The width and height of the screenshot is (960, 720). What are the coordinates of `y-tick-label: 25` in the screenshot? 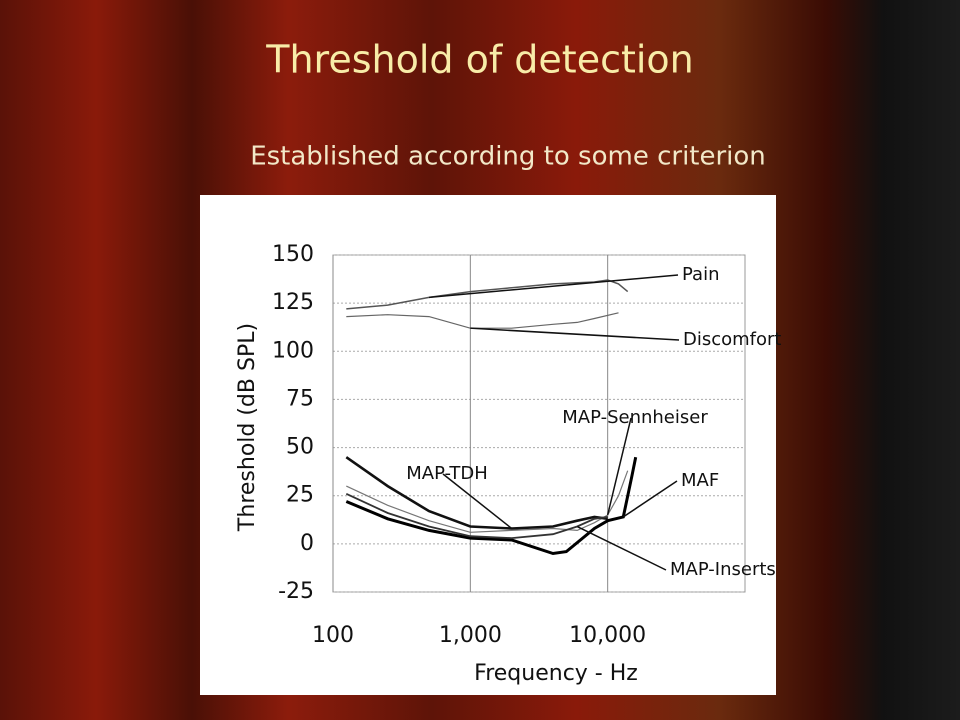 It's located at (300, 495).